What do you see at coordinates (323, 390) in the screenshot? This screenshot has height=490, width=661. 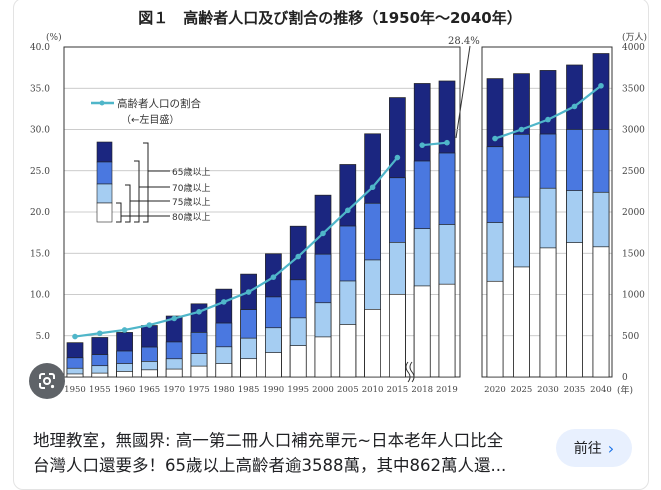 I see `x-tick-label: 2000` at bounding box center [323, 390].